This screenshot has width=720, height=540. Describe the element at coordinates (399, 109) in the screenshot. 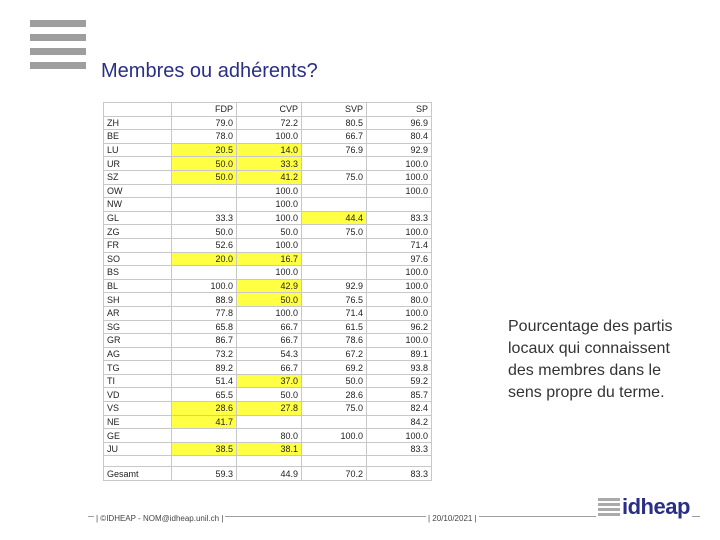

I see `table-header-cell: SP` at that location.